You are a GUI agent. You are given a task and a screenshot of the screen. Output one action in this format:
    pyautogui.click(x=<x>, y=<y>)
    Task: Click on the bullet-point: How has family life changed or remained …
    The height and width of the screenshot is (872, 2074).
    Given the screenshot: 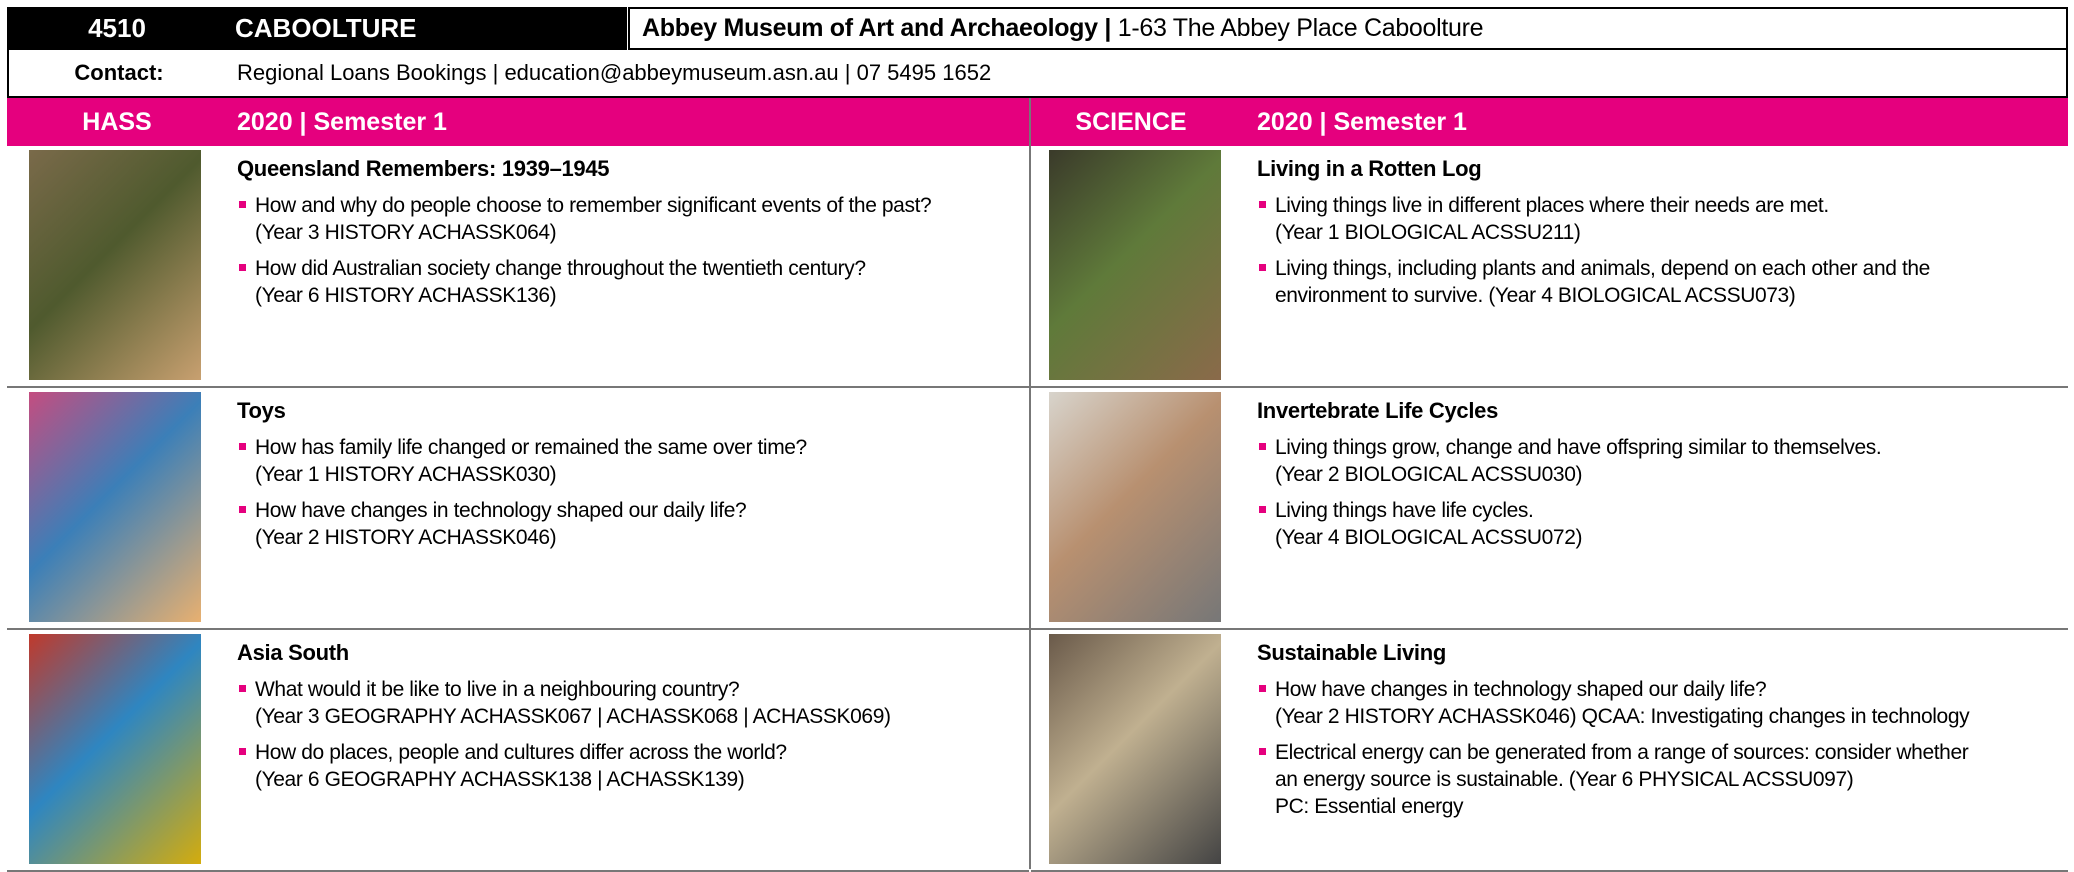 What is the action you would take?
    pyautogui.click(x=632, y=461)
    